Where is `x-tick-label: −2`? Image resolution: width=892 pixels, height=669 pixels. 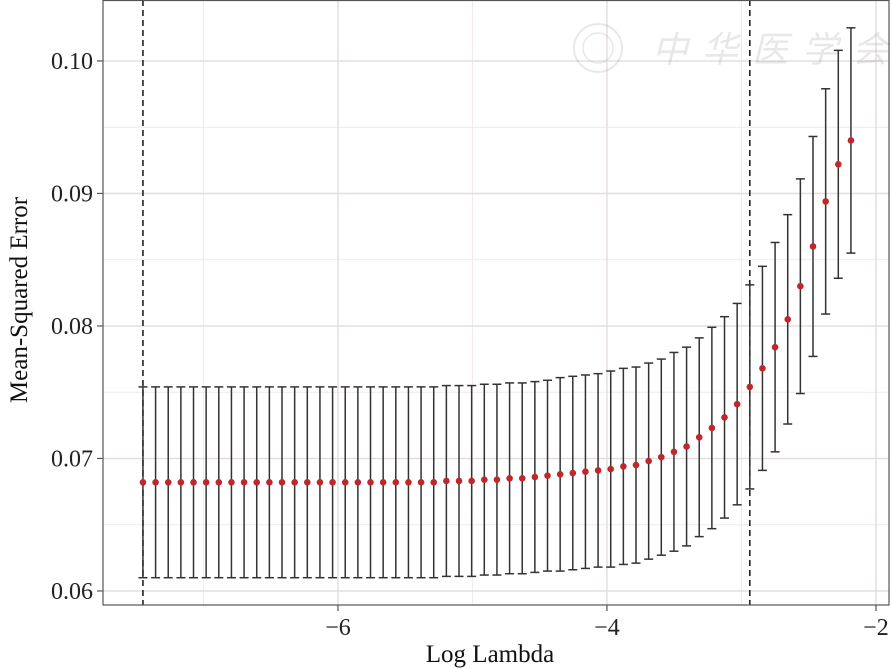 x-tick-label: −2 is located at coordinates (876, 628).